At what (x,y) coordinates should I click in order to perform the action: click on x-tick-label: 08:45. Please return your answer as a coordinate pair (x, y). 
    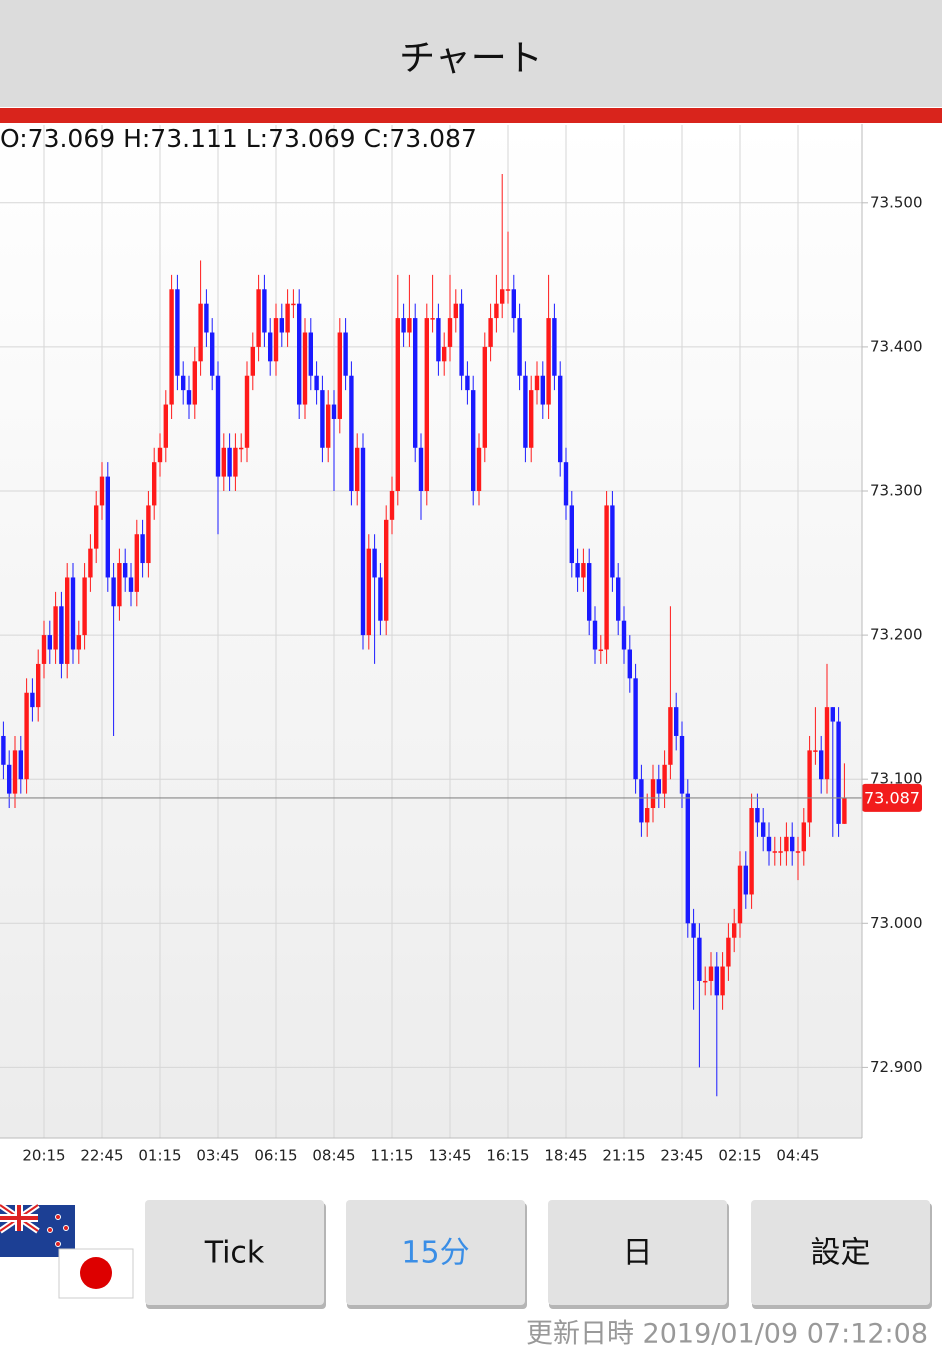
    Looking at the image, I should click on (333, 1156).